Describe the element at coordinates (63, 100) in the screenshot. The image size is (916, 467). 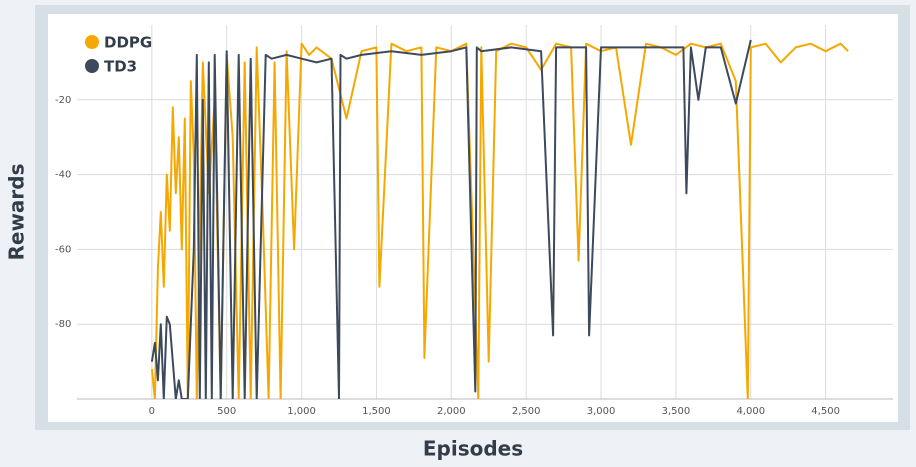
I see `y-tick-label: -20` at that location.